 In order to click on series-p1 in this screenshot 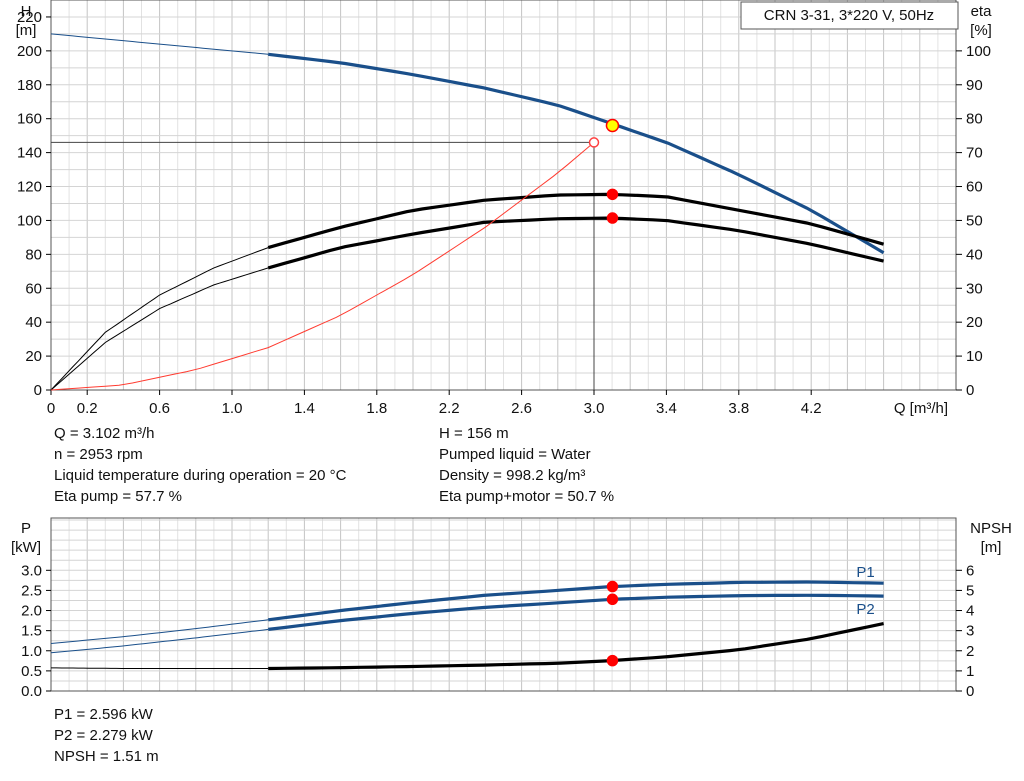, I will do `click(467, 612)`.